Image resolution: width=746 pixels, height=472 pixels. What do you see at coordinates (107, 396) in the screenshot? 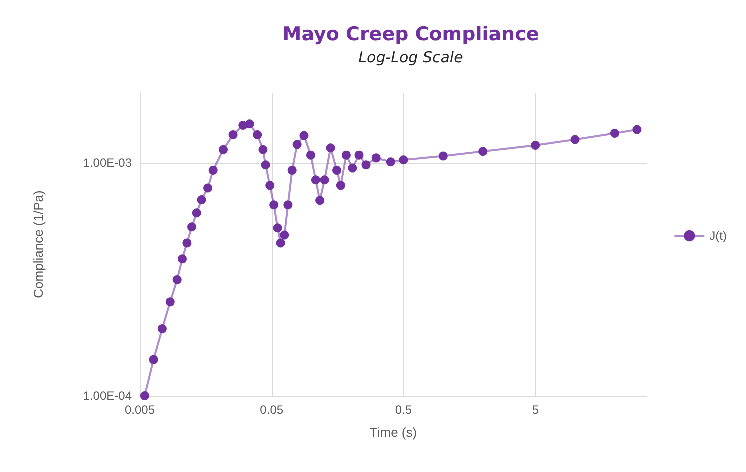
I see `y-tick-label: 1.00E-04` at bounding box center [107, 396].